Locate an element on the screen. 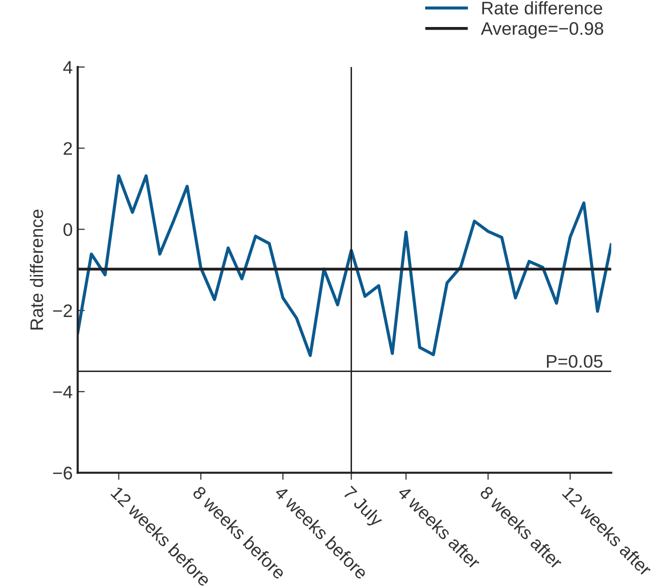 Image resolution: width=653 pixels, height=588 pixels. y-tick-label: 4 is located at coordinates (67, 67).